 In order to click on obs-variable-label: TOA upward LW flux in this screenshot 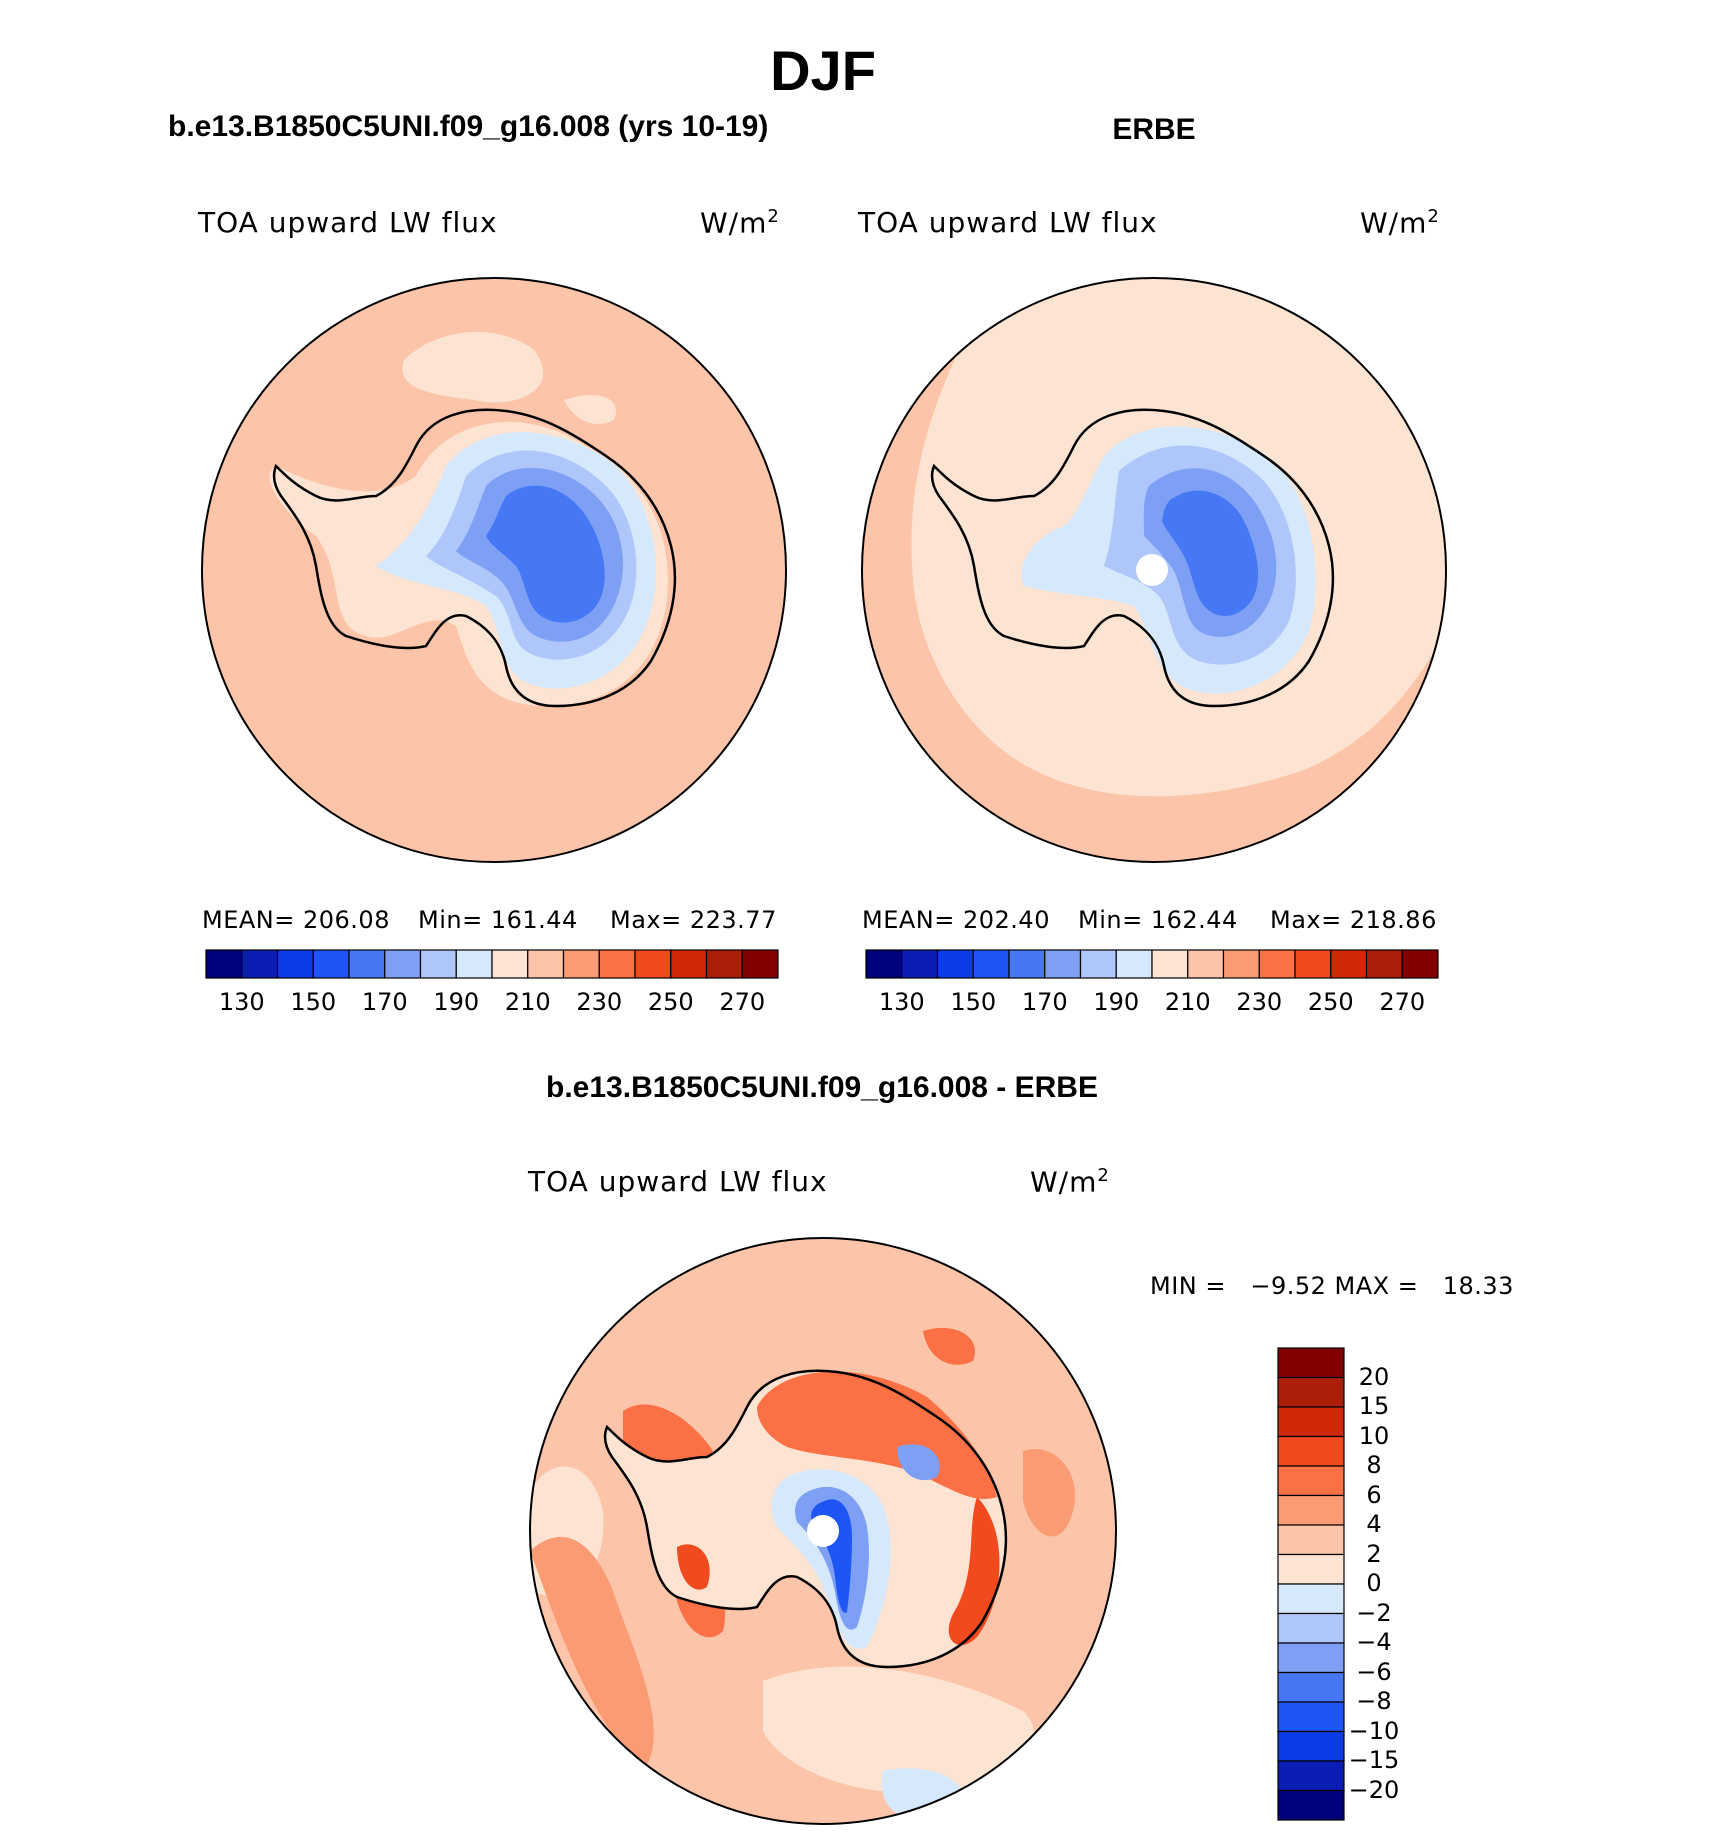, I will do `click(1008, 222)`.